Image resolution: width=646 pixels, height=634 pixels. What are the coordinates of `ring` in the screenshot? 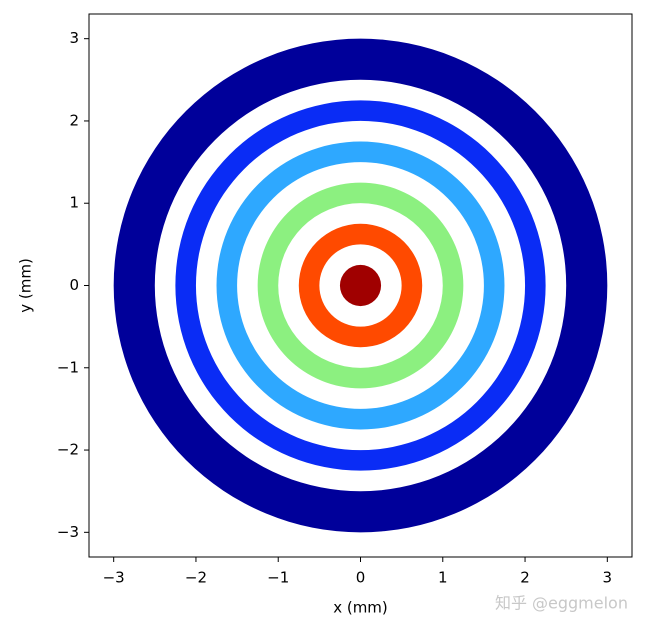 It's located at (360, 285).